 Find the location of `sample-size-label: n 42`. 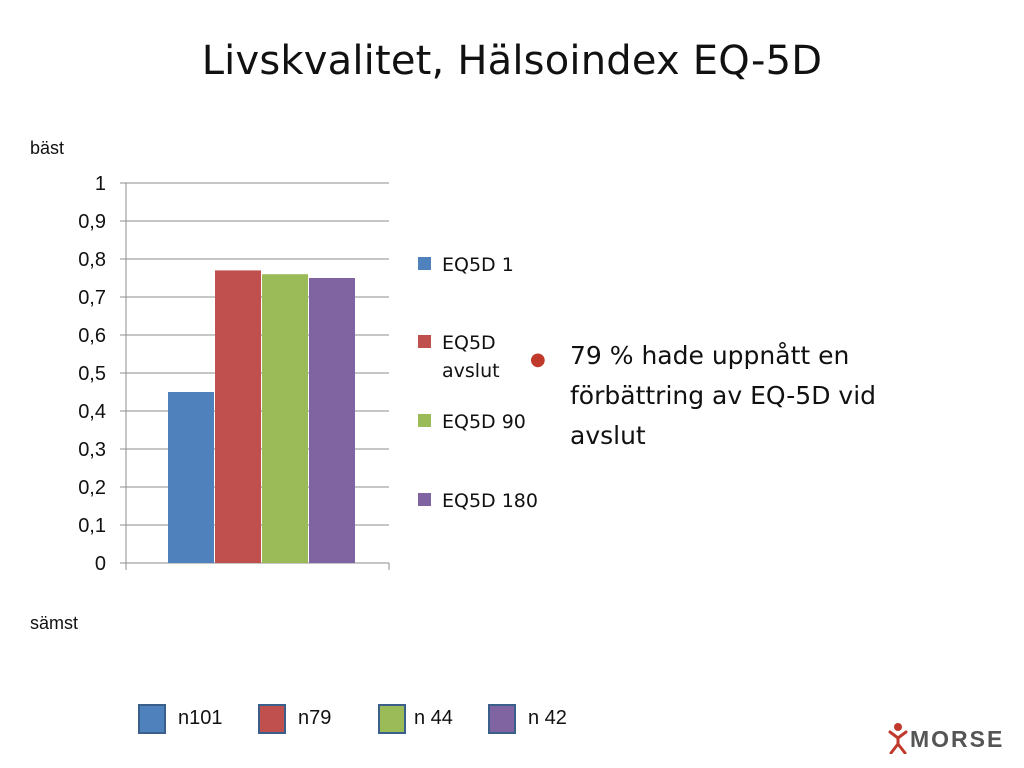

sample-size-label: n 42 is located at coordinates (547, 718).